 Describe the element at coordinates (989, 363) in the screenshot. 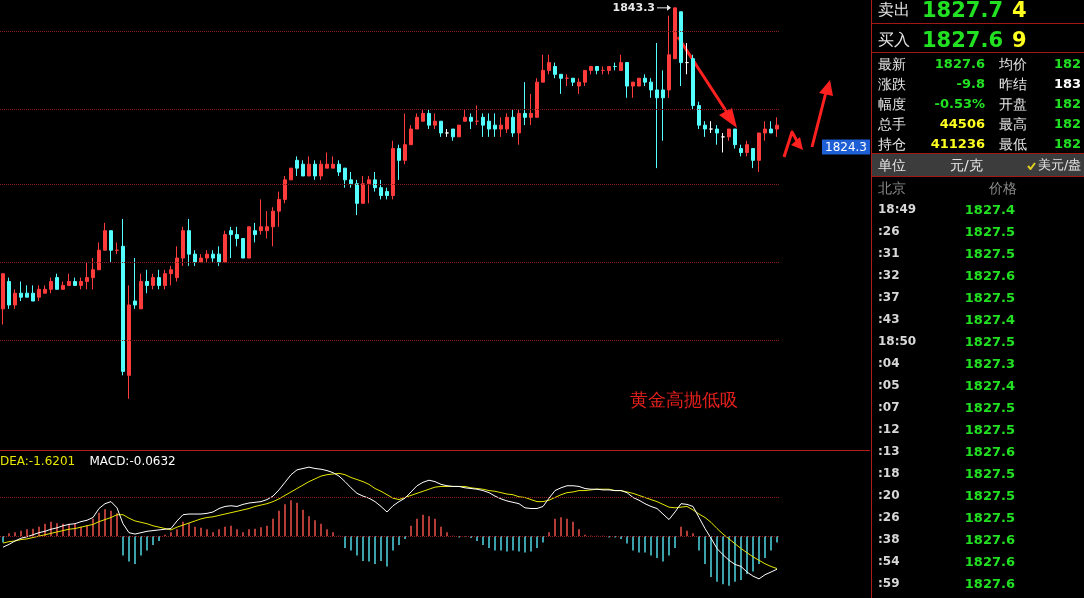

I see `text: 1827.3` at that location.